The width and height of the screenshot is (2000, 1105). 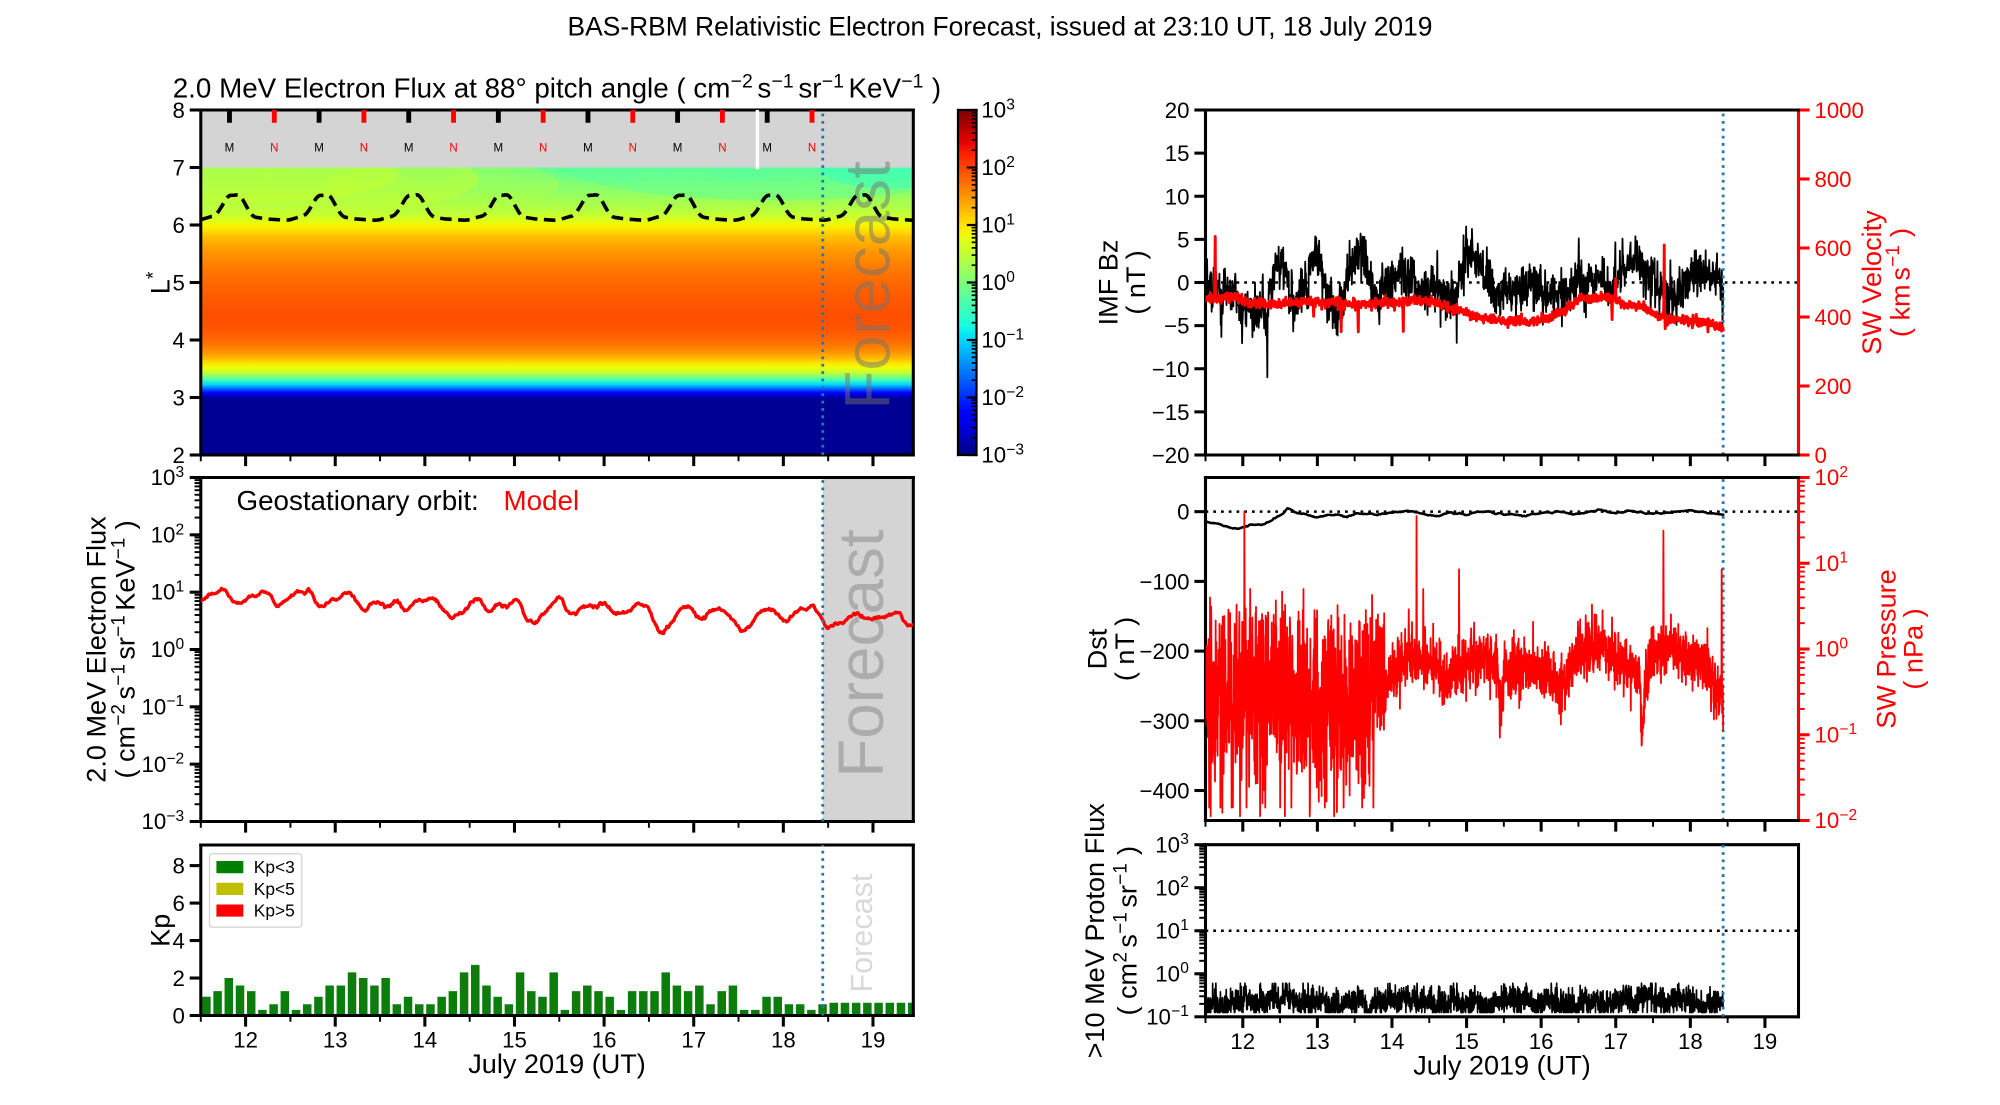 I want to click on svg-text: 20, so click(x=1177, y=110).